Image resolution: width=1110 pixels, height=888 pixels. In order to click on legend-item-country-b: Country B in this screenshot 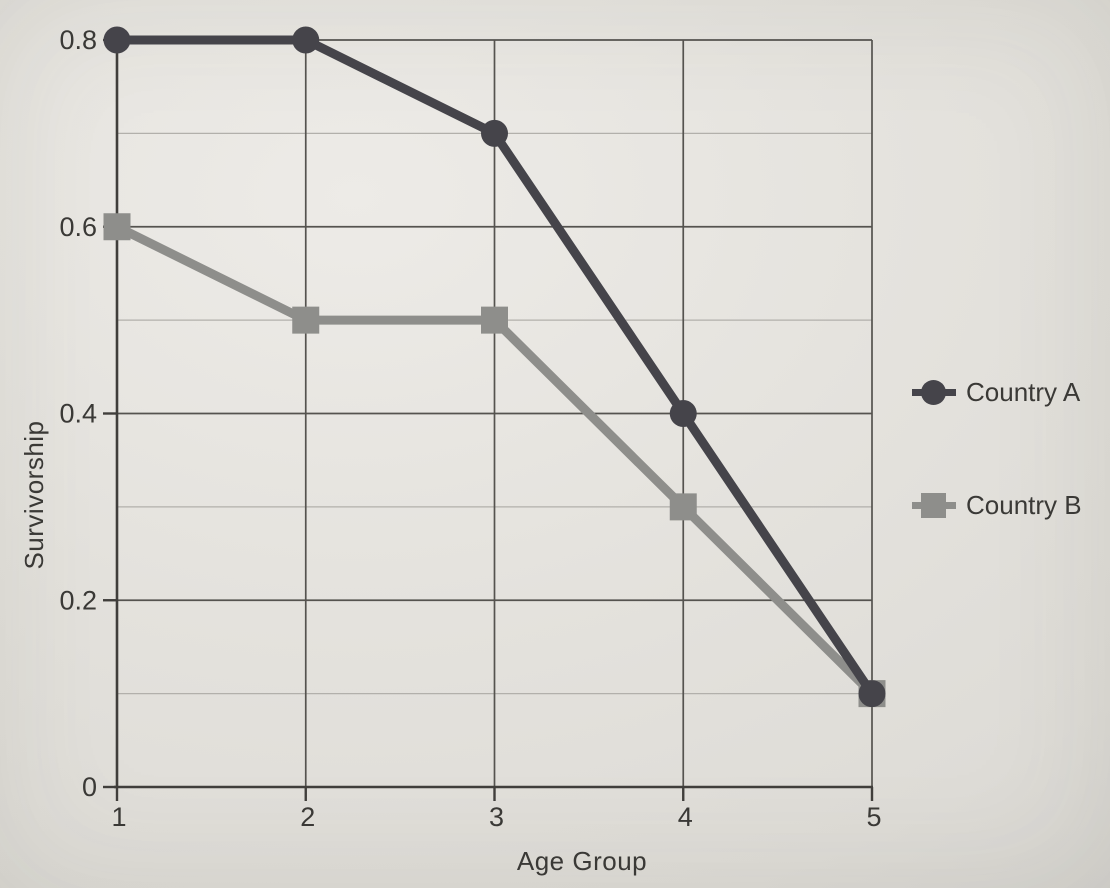, I will do `click(1006, 504)`.